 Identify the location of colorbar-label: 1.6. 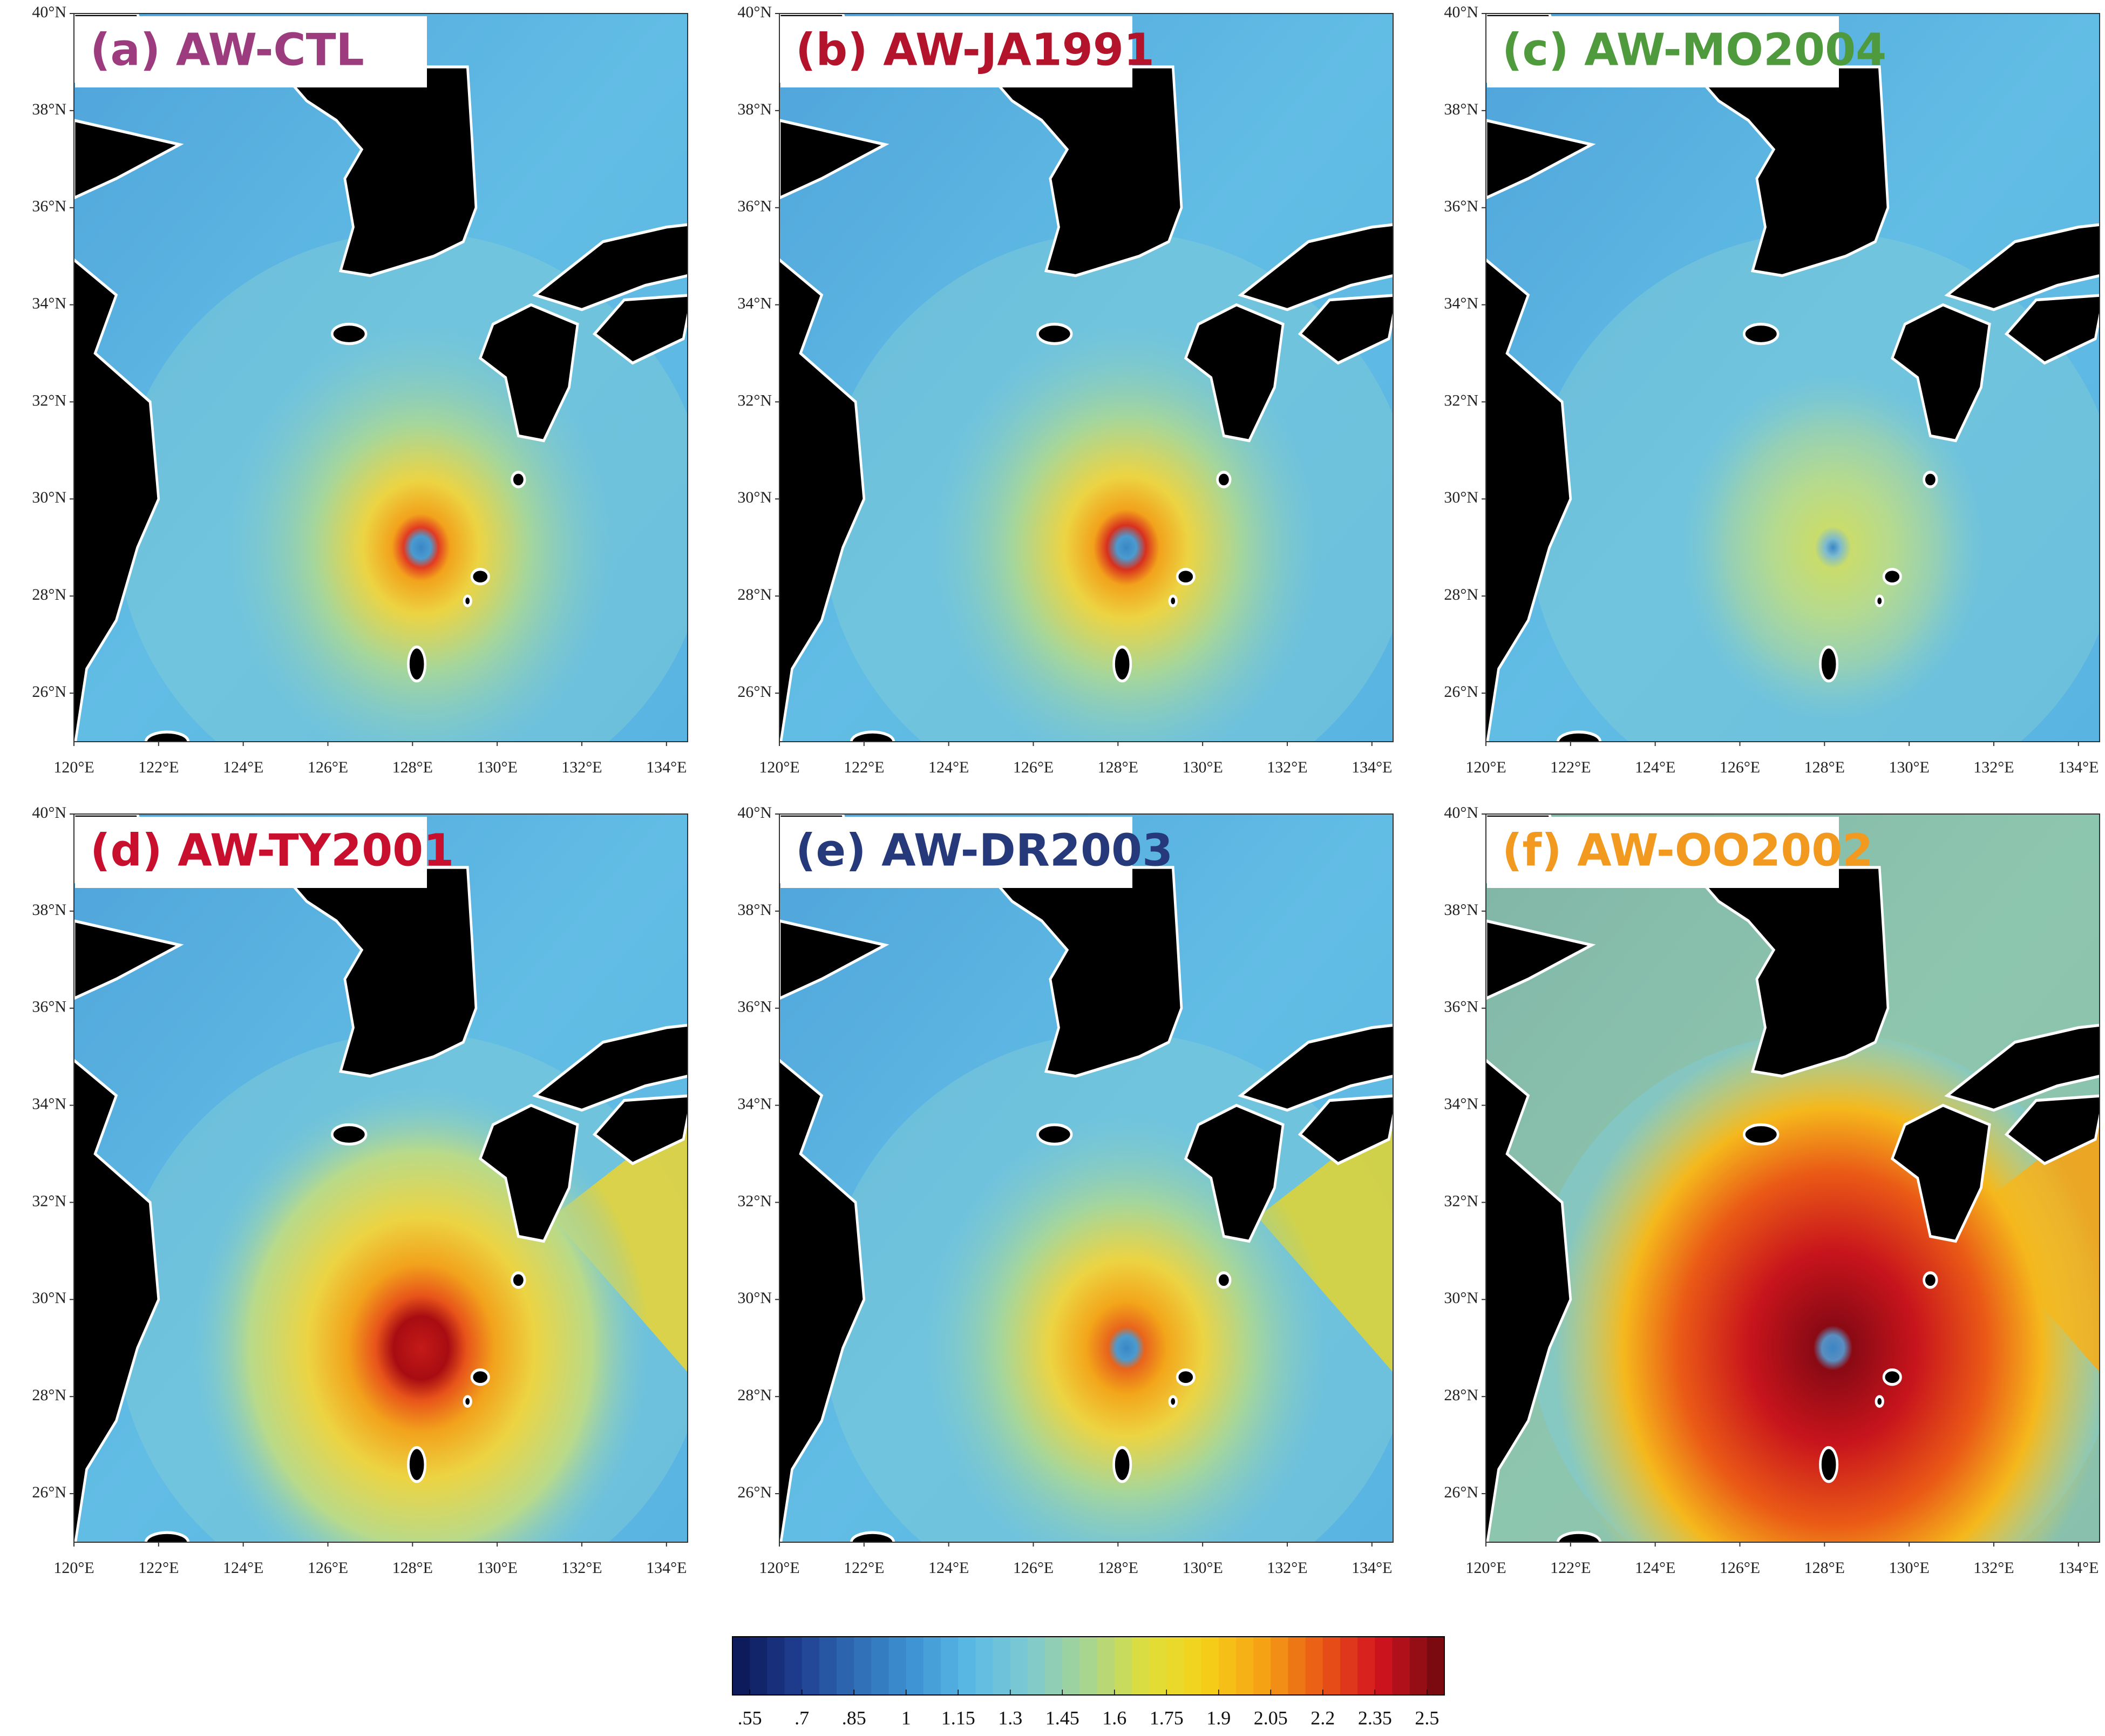
(1114, 1717).